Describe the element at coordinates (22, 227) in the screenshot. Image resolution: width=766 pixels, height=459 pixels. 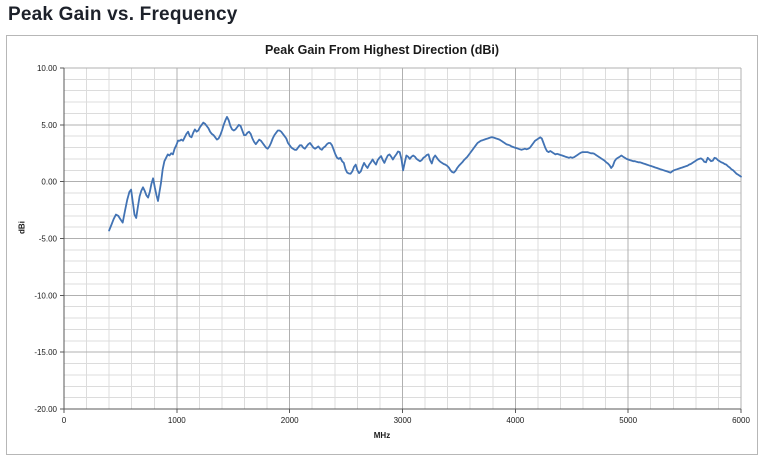
I see `y-axis-title: dBi` at that location.